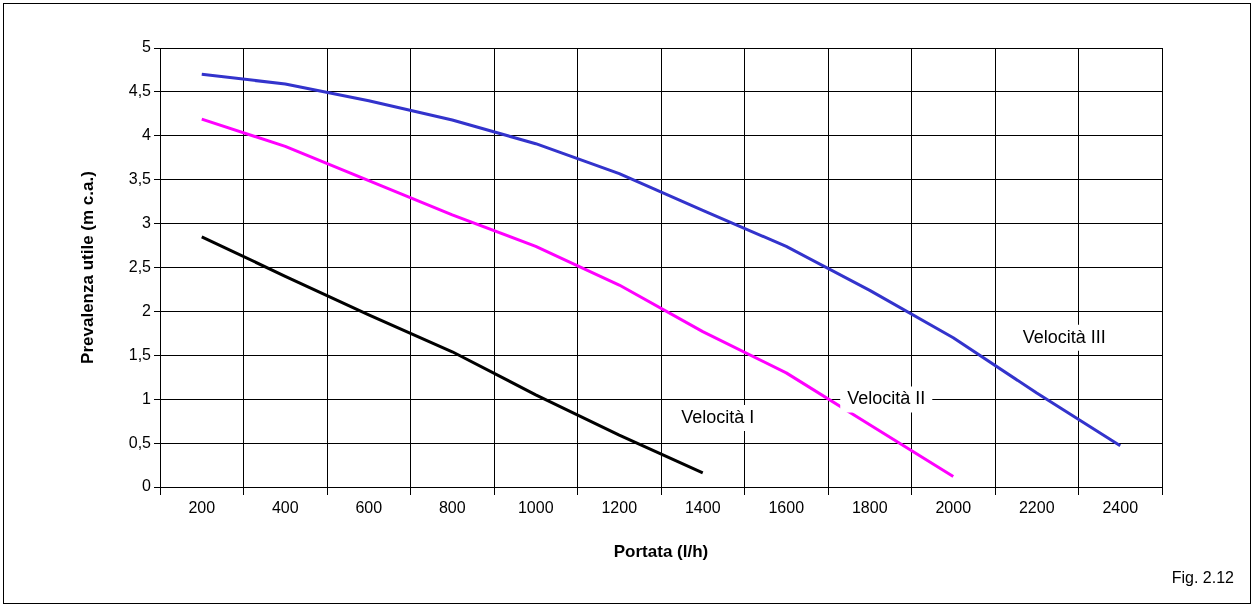  What do you see at coordinates (147, 135) in the screenshot?
I see `y-tick-label: 4` at bounding box center [147, 135].